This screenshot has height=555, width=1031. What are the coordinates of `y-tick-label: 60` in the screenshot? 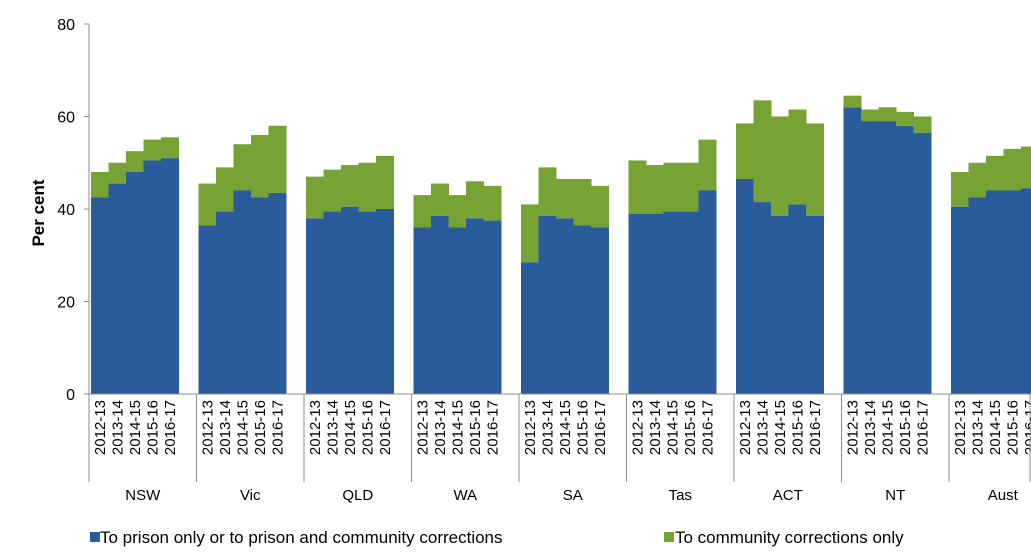 It's located at (66, 118).